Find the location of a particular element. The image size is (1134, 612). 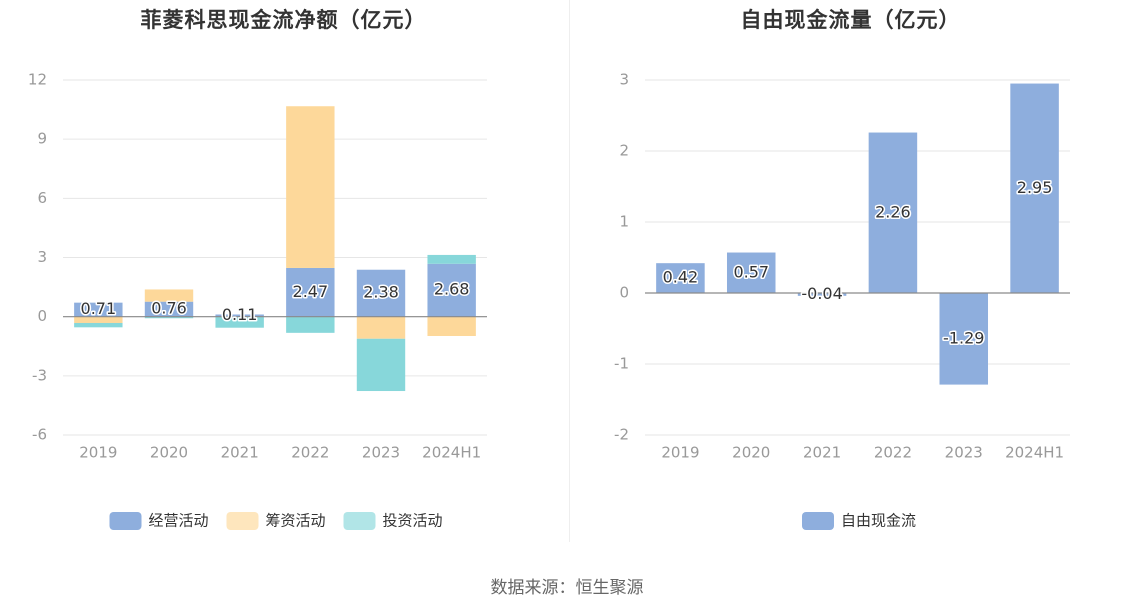

legend-label: 投资活动 is located at coordinates (413, 521).